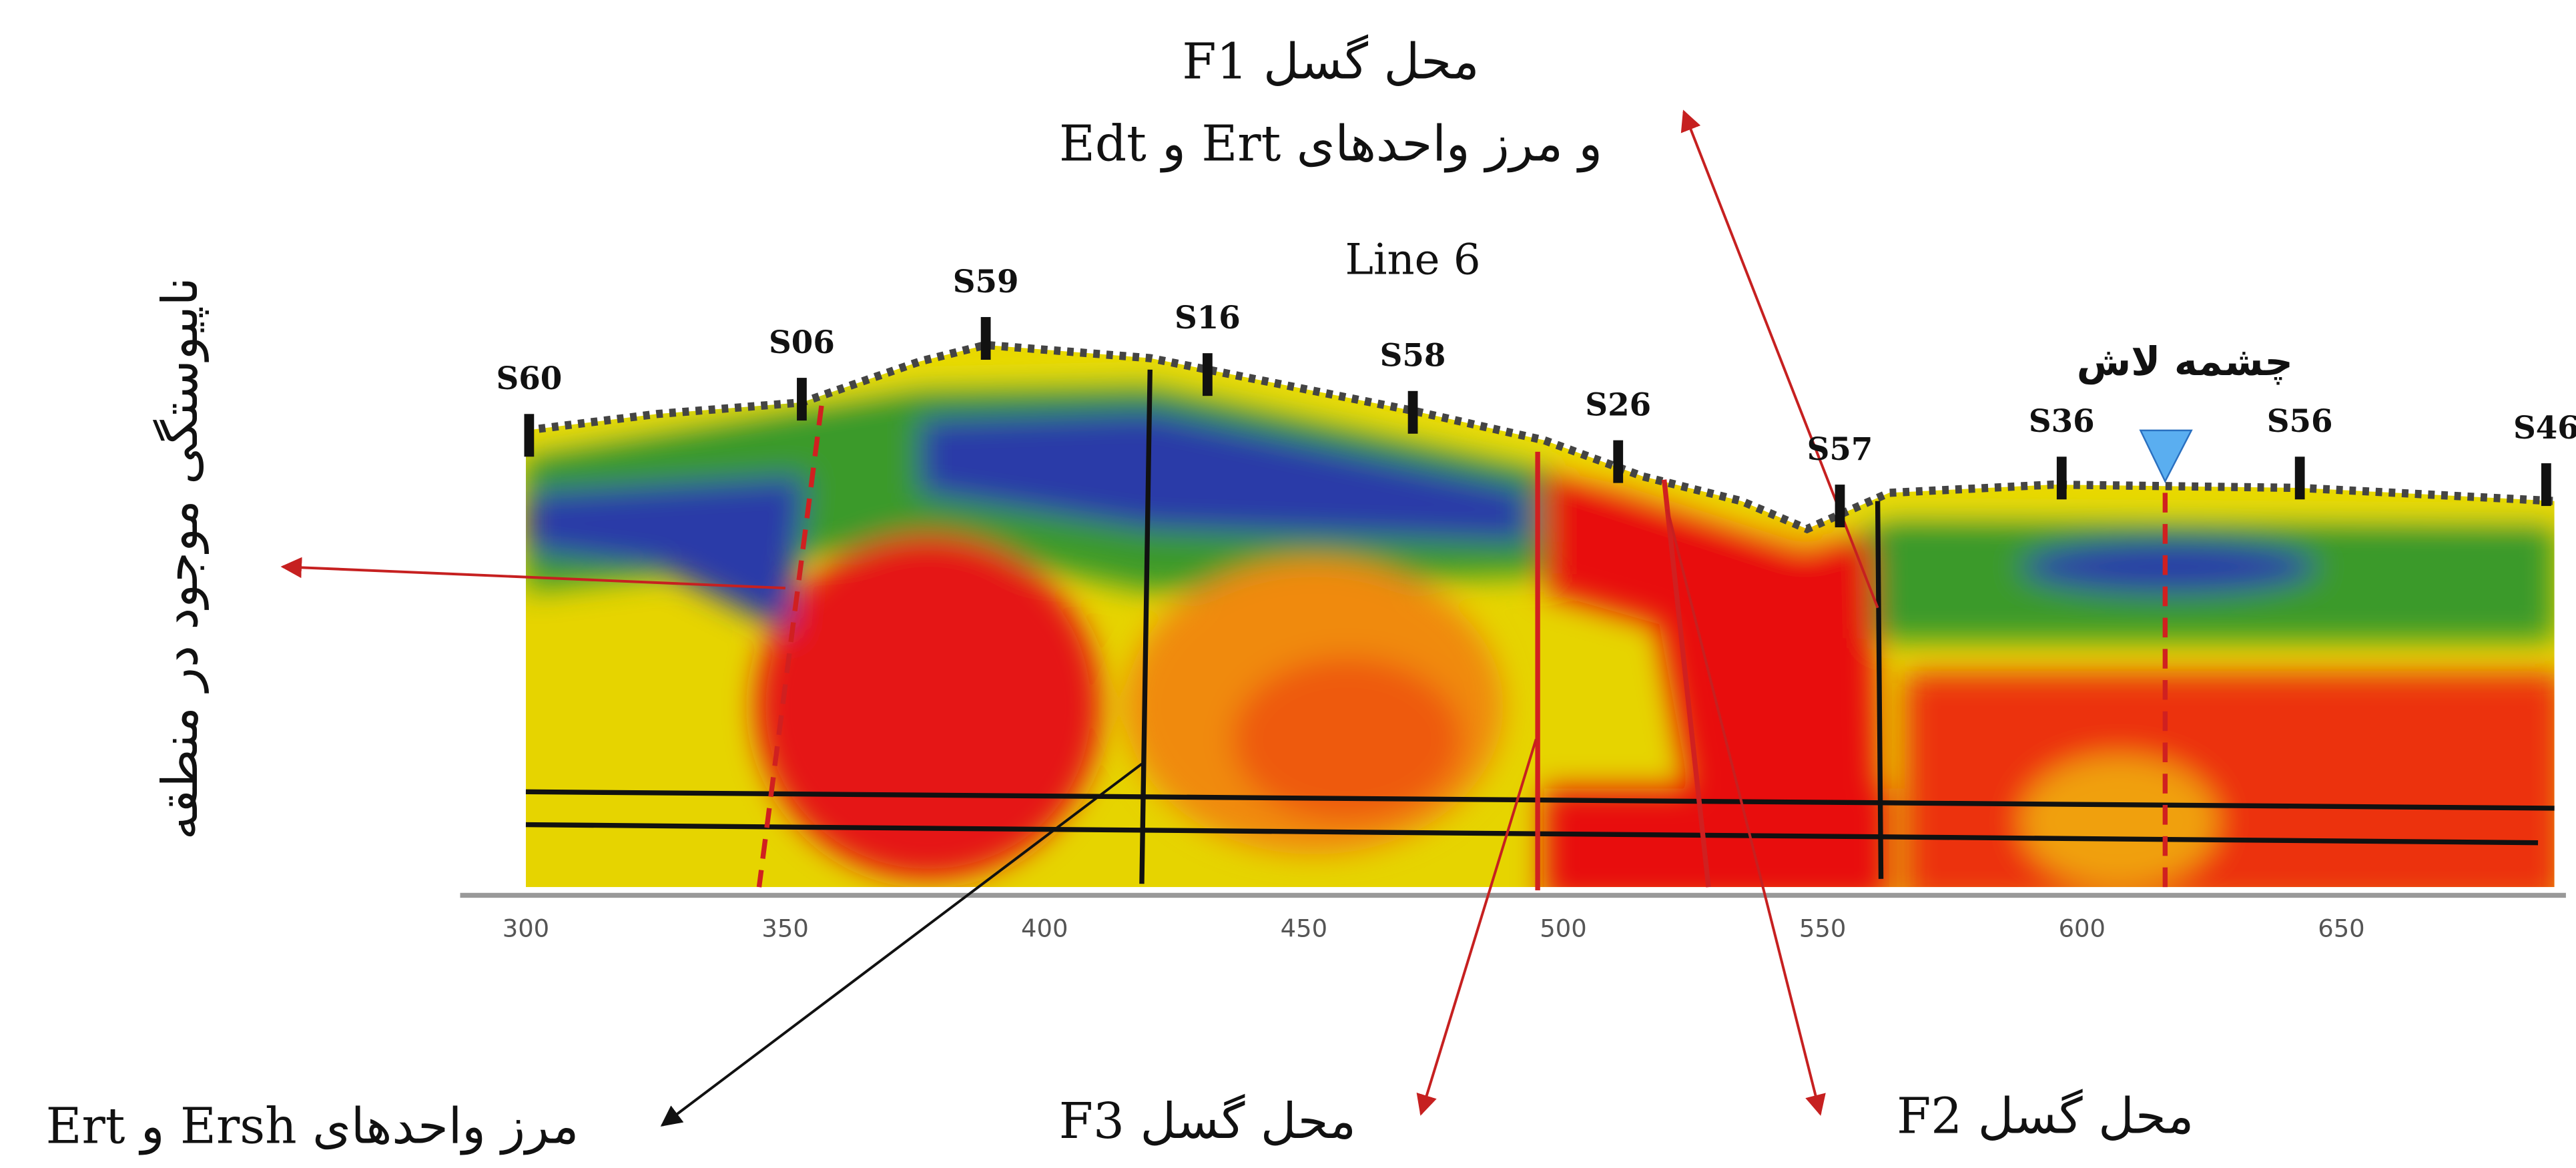  Describe the element at coordinates (312, 1126) in the screenshot. I see `unit-boundary-label: مرز واحدهای Ersh و Ert` at that location.